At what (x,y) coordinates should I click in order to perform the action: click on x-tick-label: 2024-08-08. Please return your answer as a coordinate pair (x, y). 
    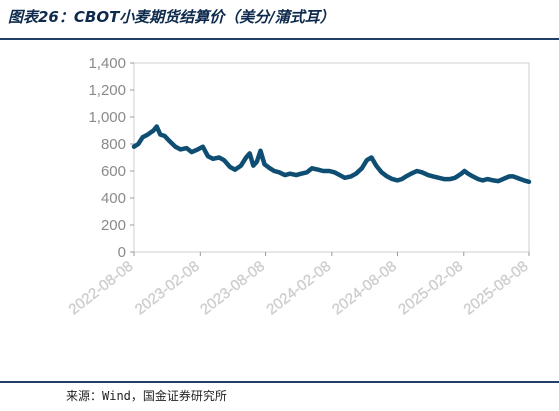
    Looking at the image, I should click on (364, 288).